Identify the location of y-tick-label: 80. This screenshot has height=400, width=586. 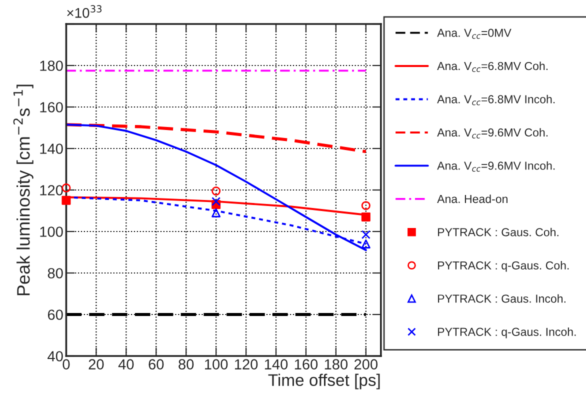
(55, 273).